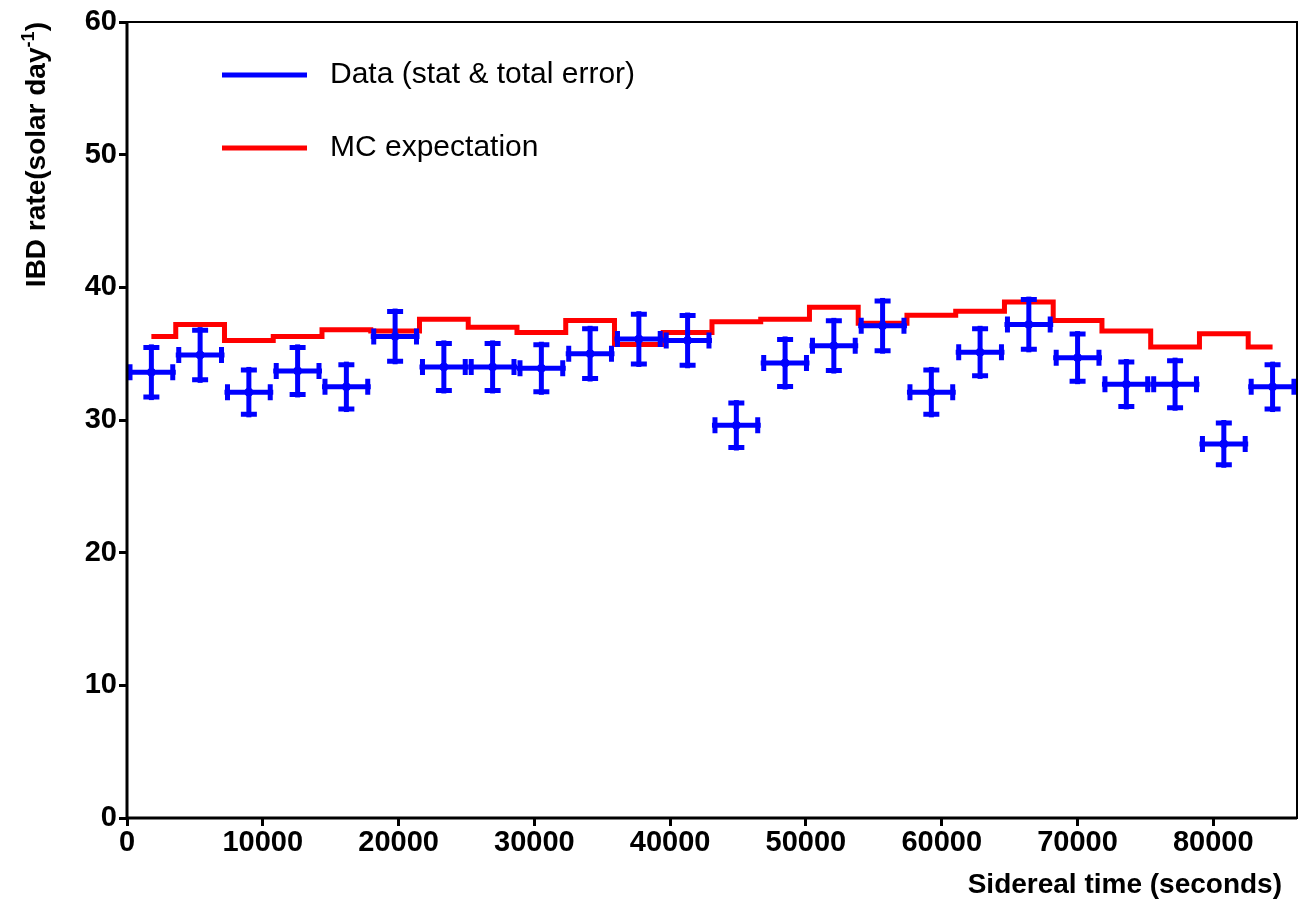  What do you see at coordinates (100, 418) in the screenshot?
I see `y-tick-label: 30` at bounding box center [100, 418].